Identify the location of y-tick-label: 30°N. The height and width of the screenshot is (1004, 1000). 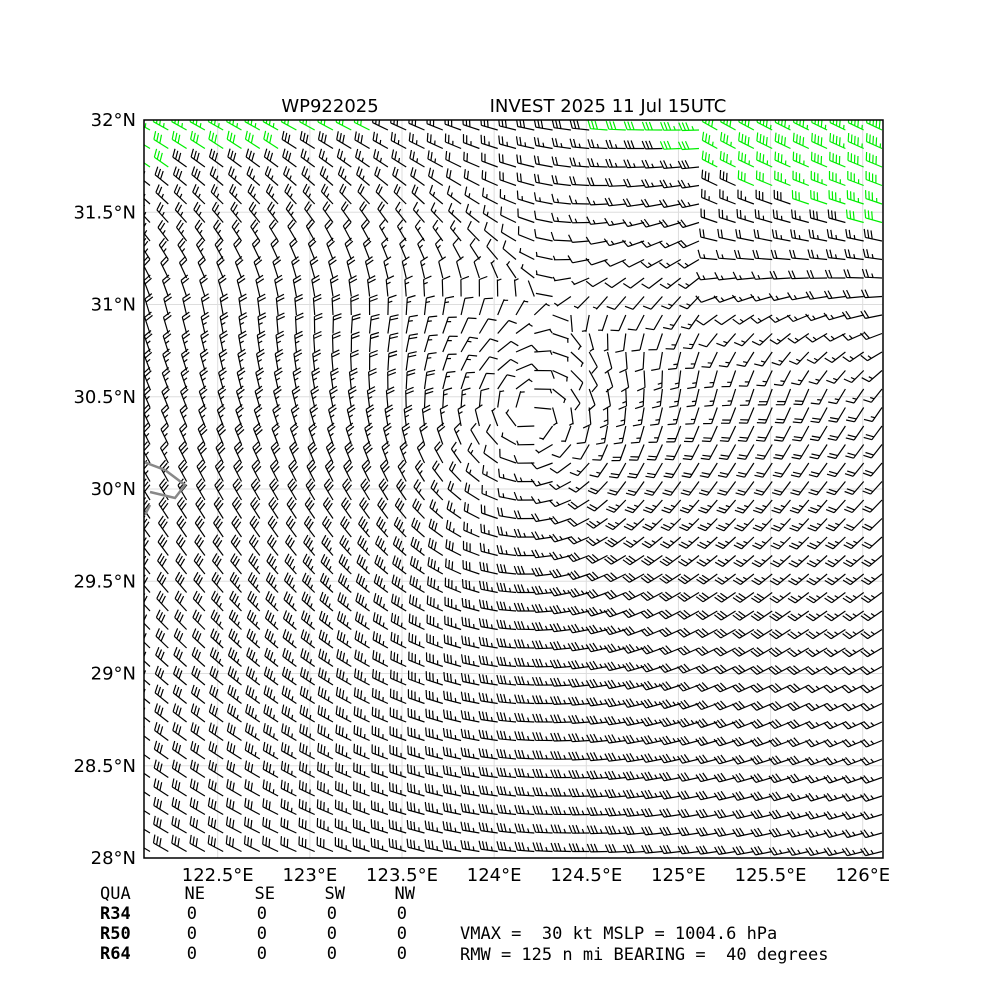
(113, 489).